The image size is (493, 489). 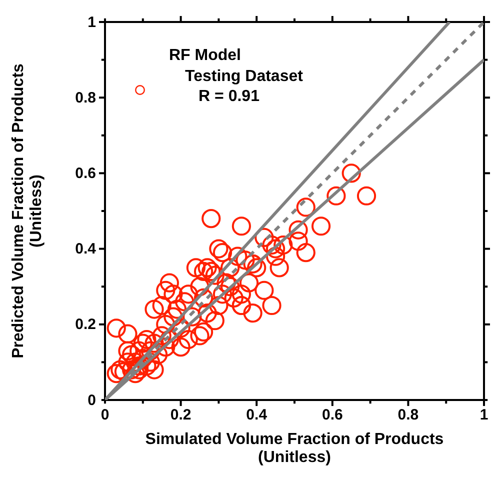 I want to click on x-tick-label: 0.4, so click(x=257, y=415).